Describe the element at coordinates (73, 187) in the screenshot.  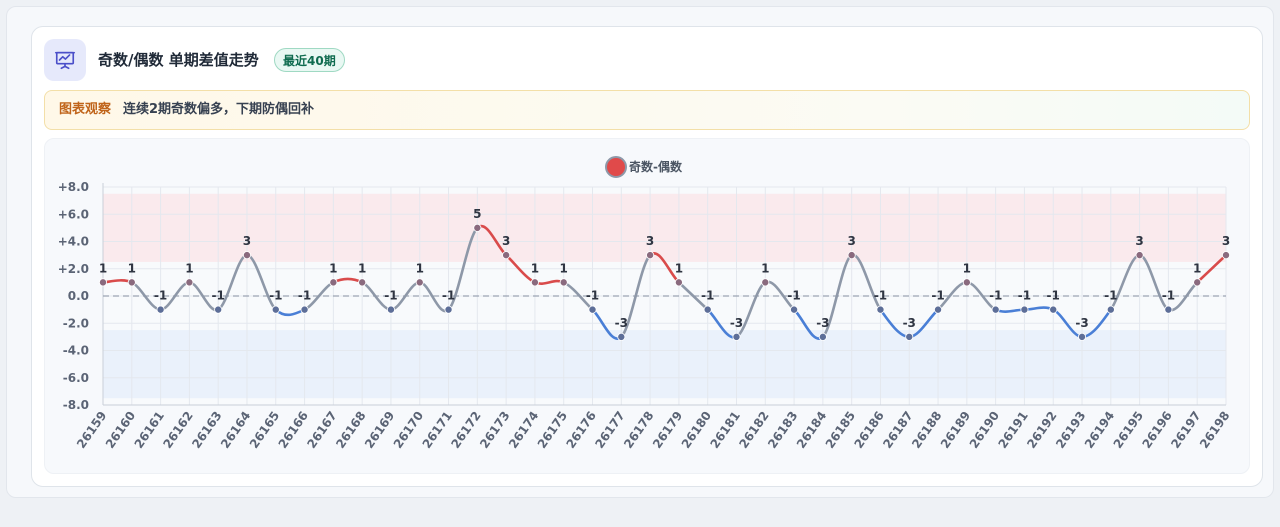
I see `y-tick-label: +8.0` at that location.